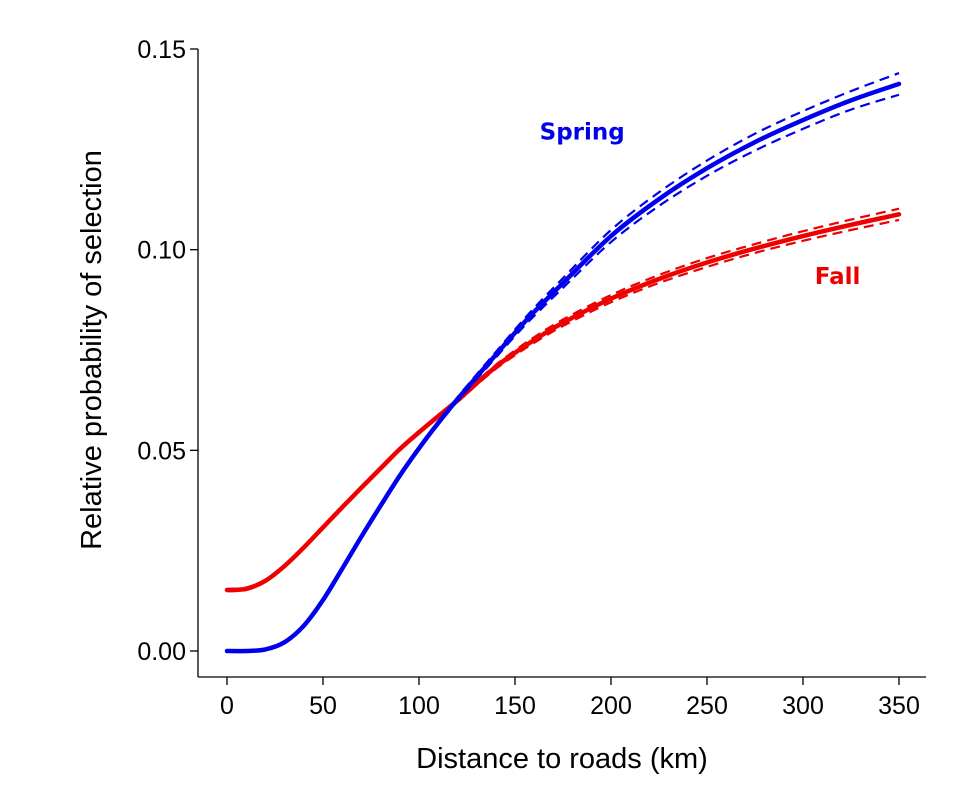 The height and width of the screenshot is (795, 954). I want to click on y-tick-label: 0.05, so click(161, 451).